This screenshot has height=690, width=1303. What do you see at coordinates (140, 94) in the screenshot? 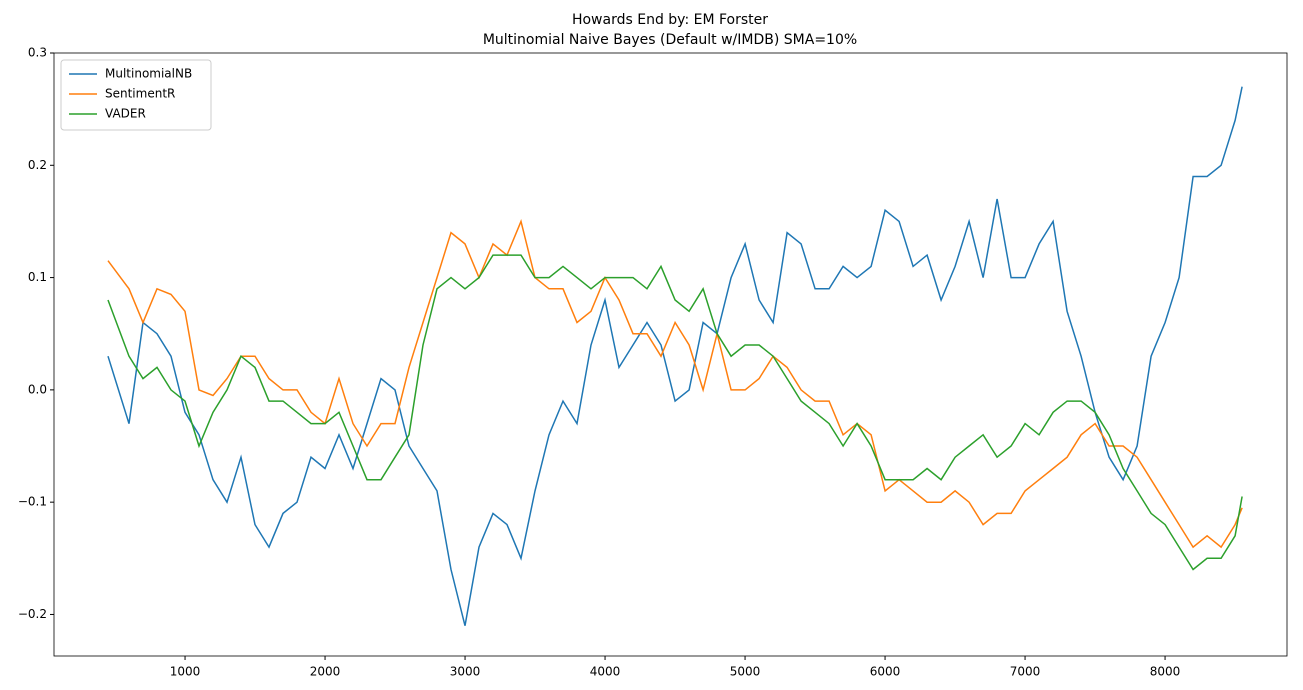
I see `legend-label: SentimentR` at bounding box center [140, 94].